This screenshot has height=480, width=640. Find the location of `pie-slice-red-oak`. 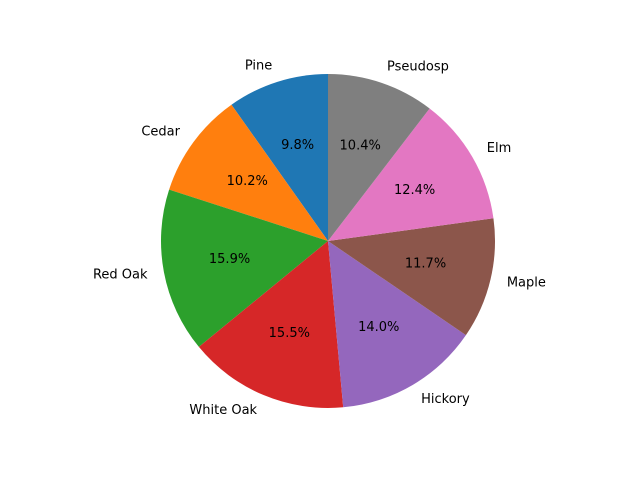

pie-slice-red-oak is located at coordinates (244, 268).